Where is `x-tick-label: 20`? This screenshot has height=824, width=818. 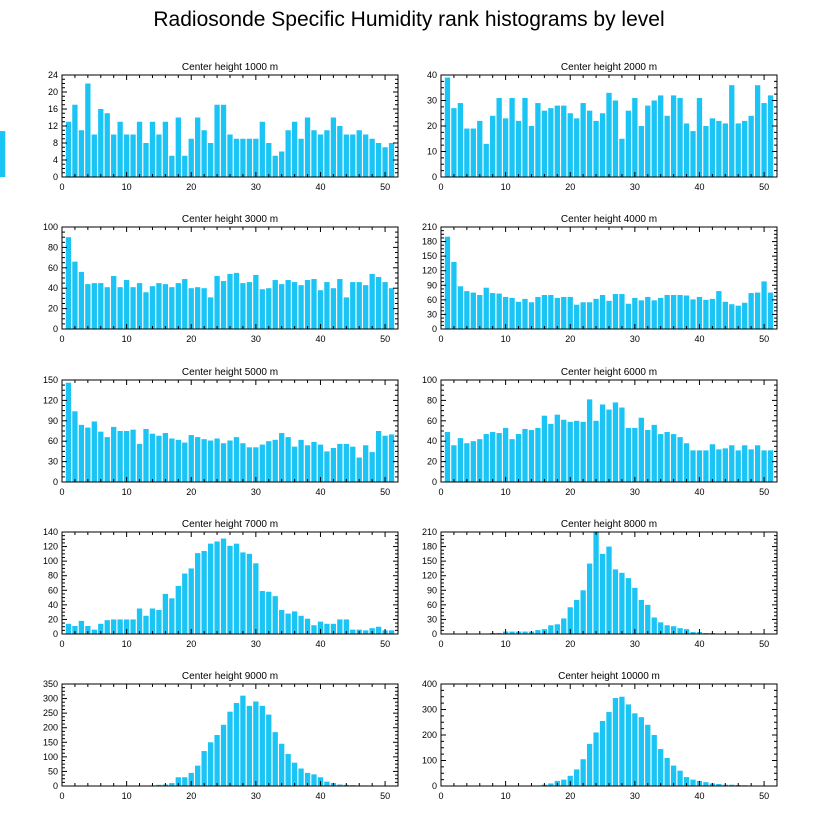 x-tick-label: 20 is located at coordinates (570, 644).